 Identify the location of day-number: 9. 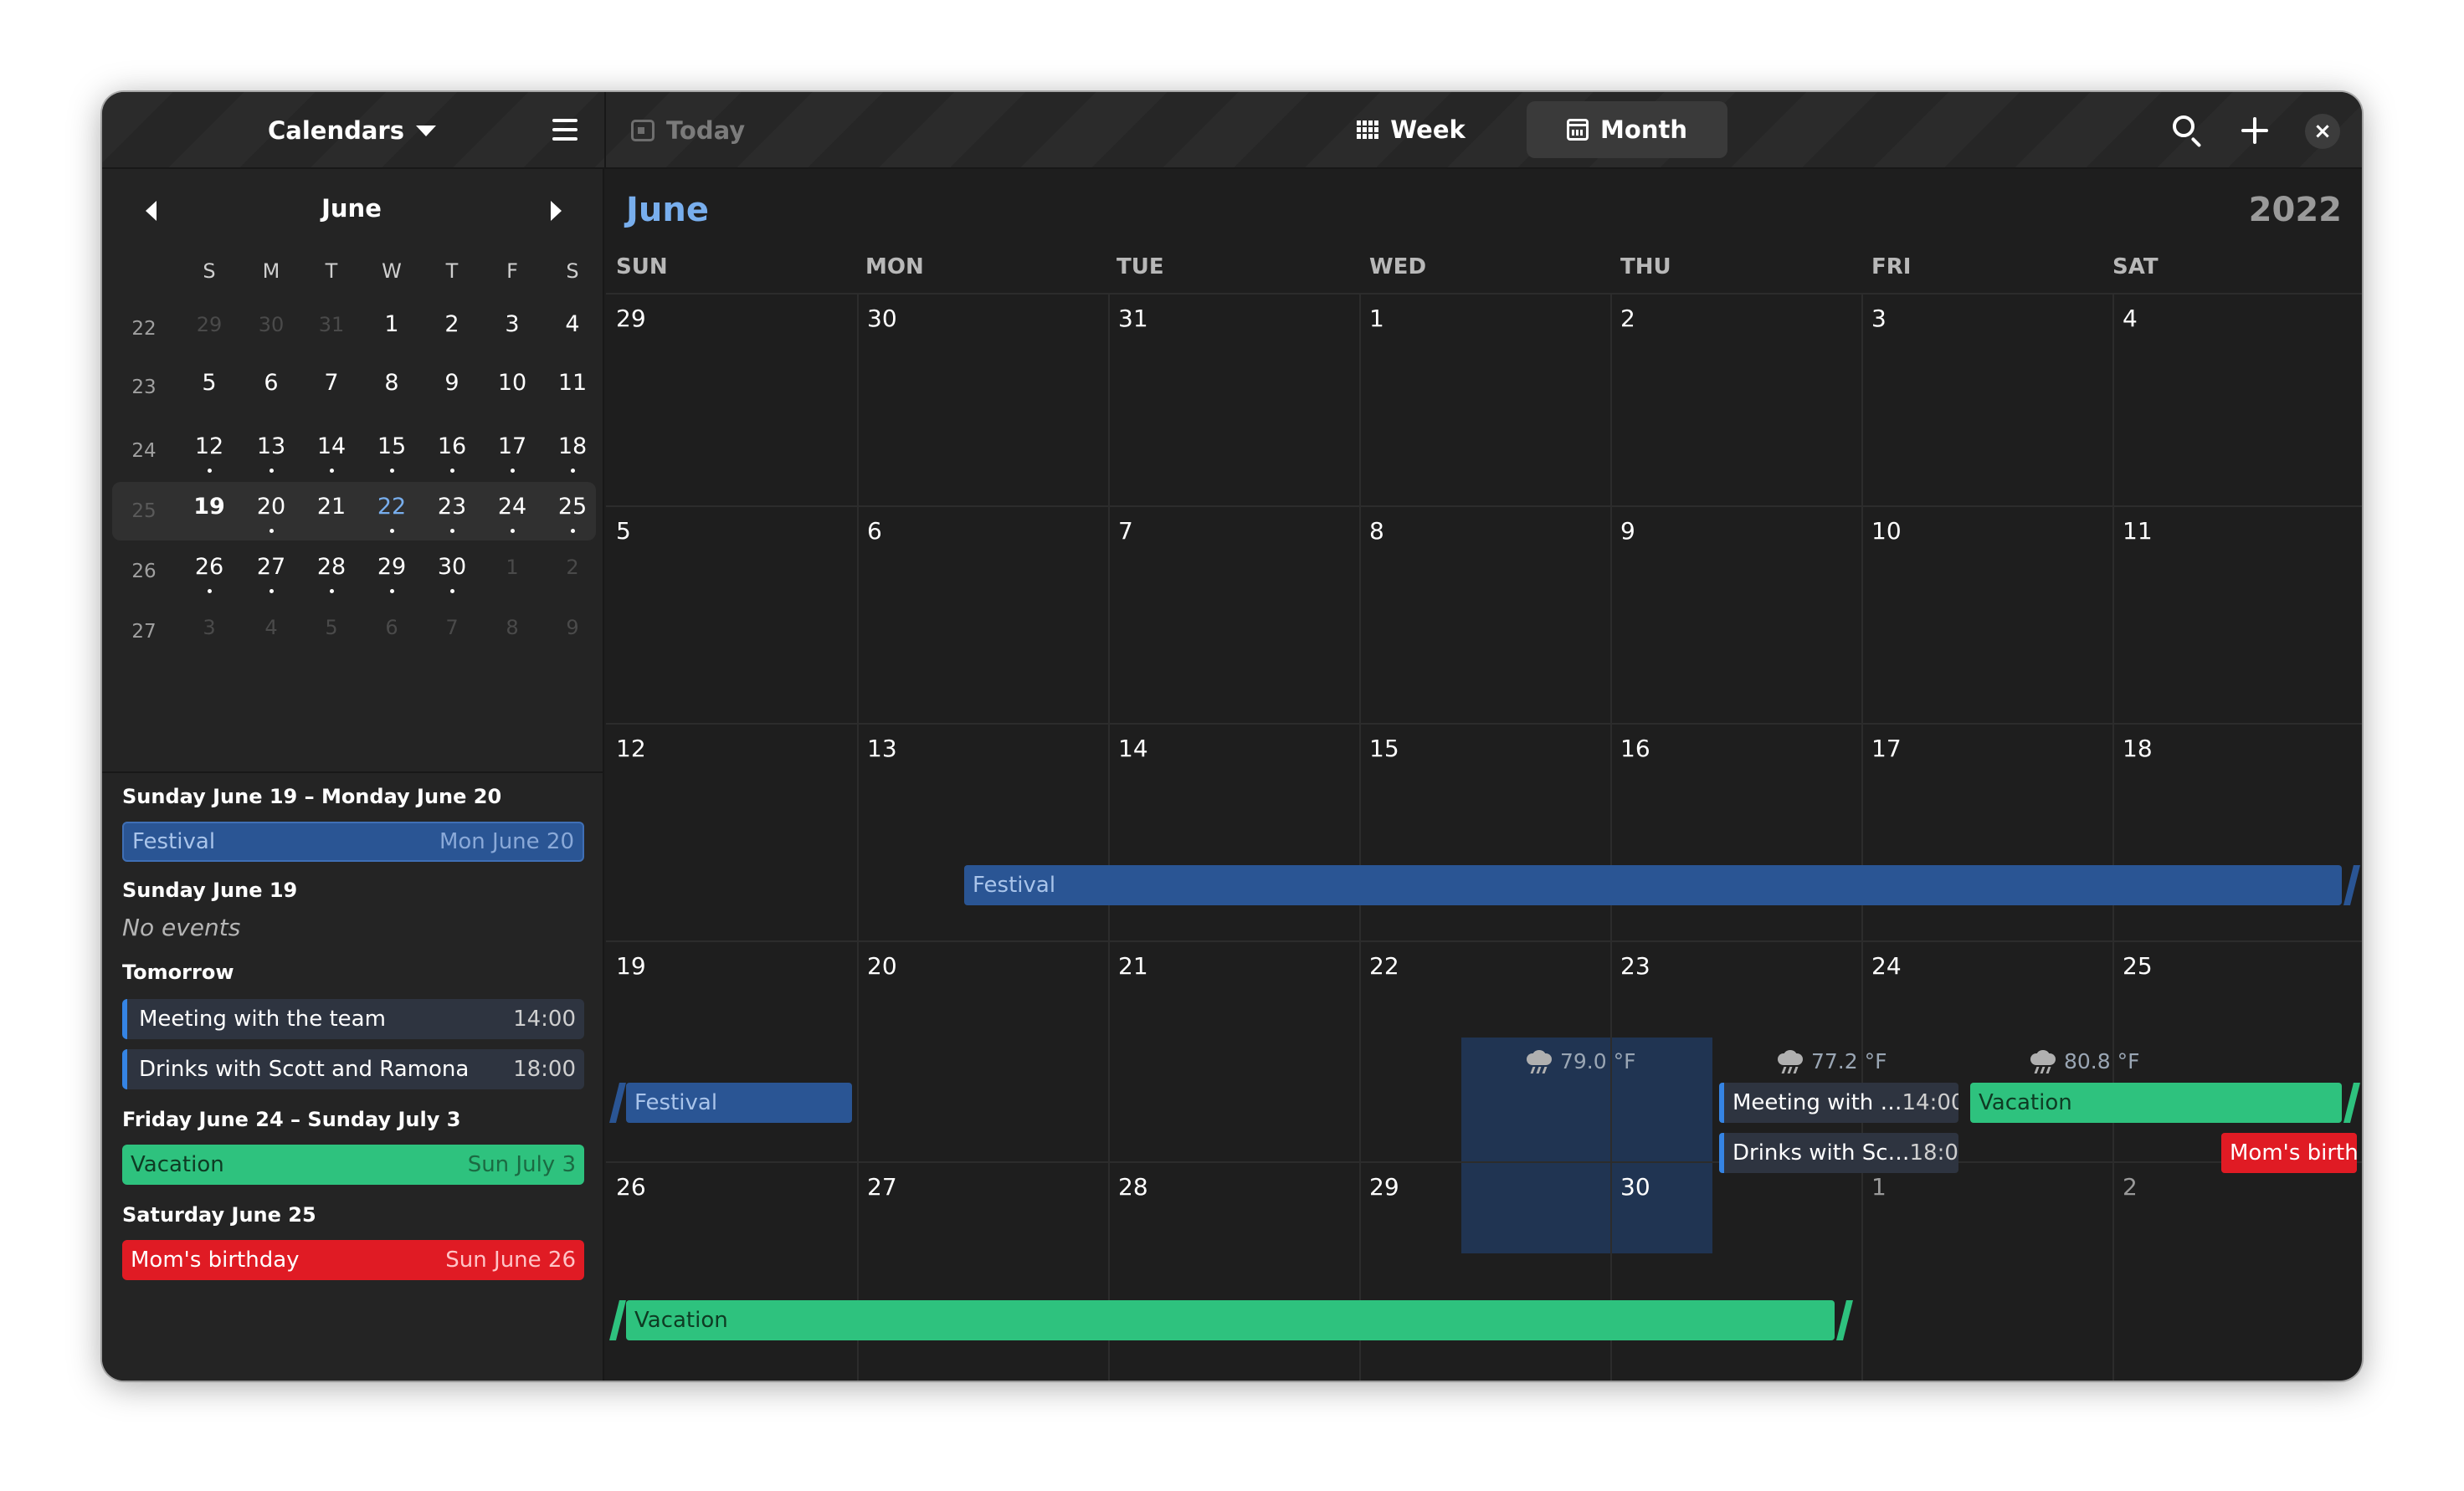
(1627, 531).